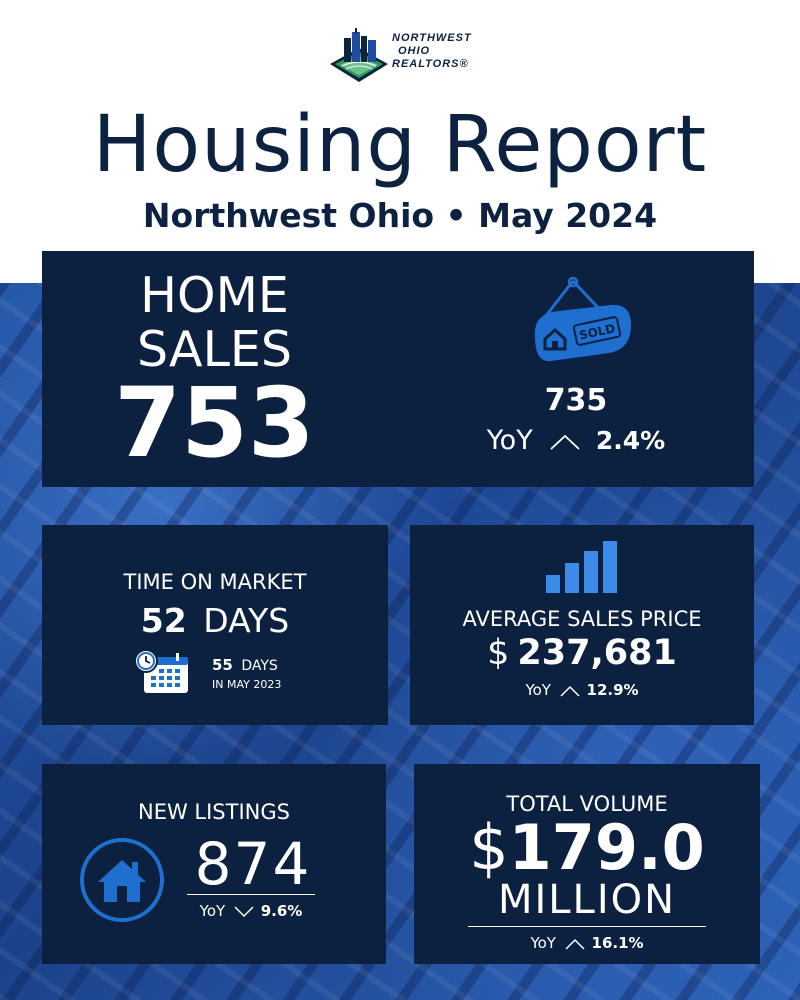 The width and height of the screenshot is (800, 1000). Describe the element at coordinates (587, 926) in the screenshot. I see `total-volume-divider` at that location.